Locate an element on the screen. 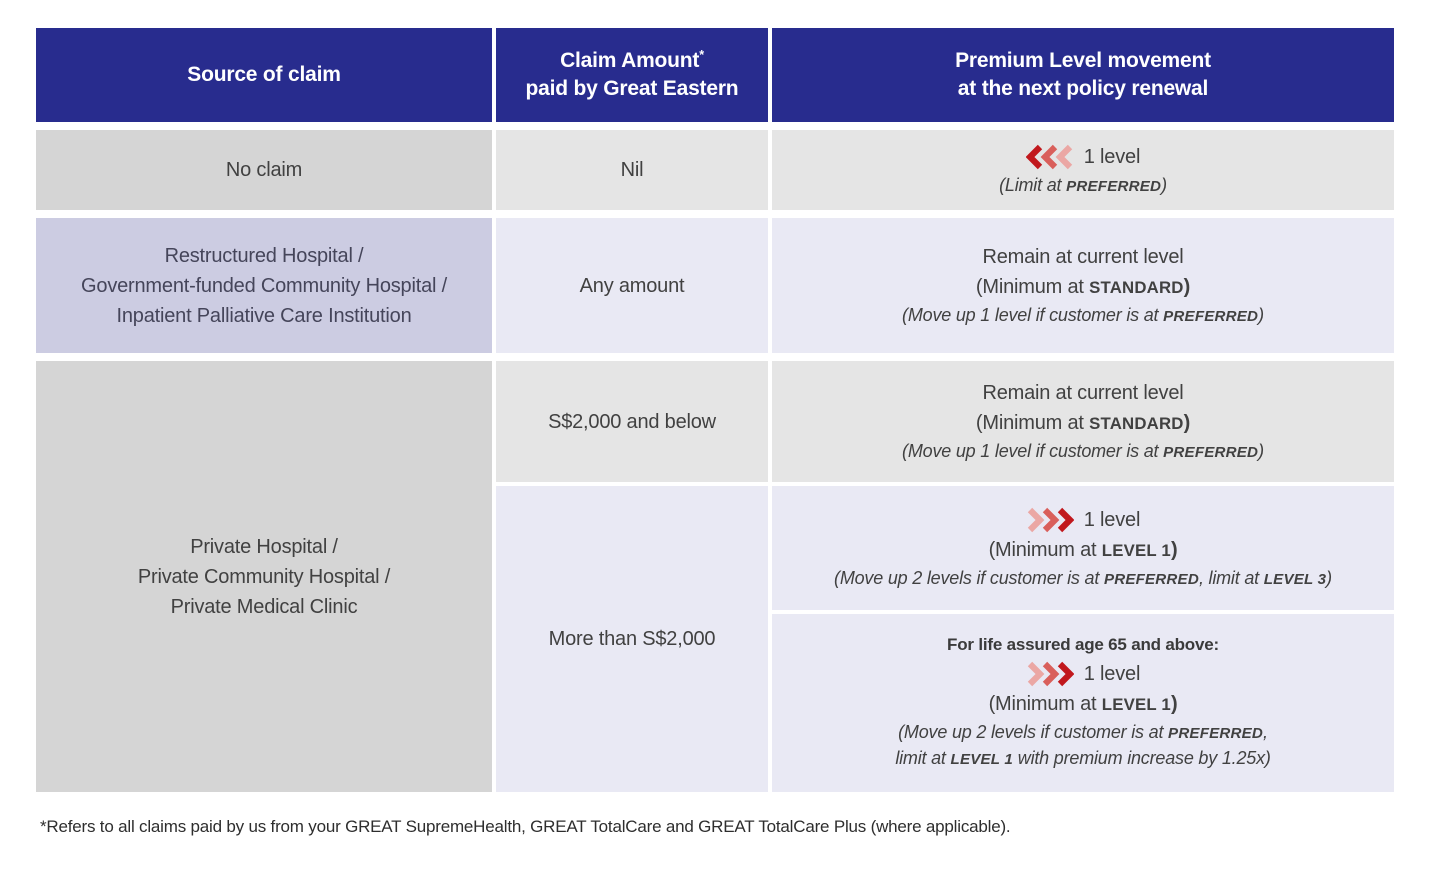 This screenshot has height=879, width=1430. cell-no-claim-amount: Nil is located at coordinates (632, 170).